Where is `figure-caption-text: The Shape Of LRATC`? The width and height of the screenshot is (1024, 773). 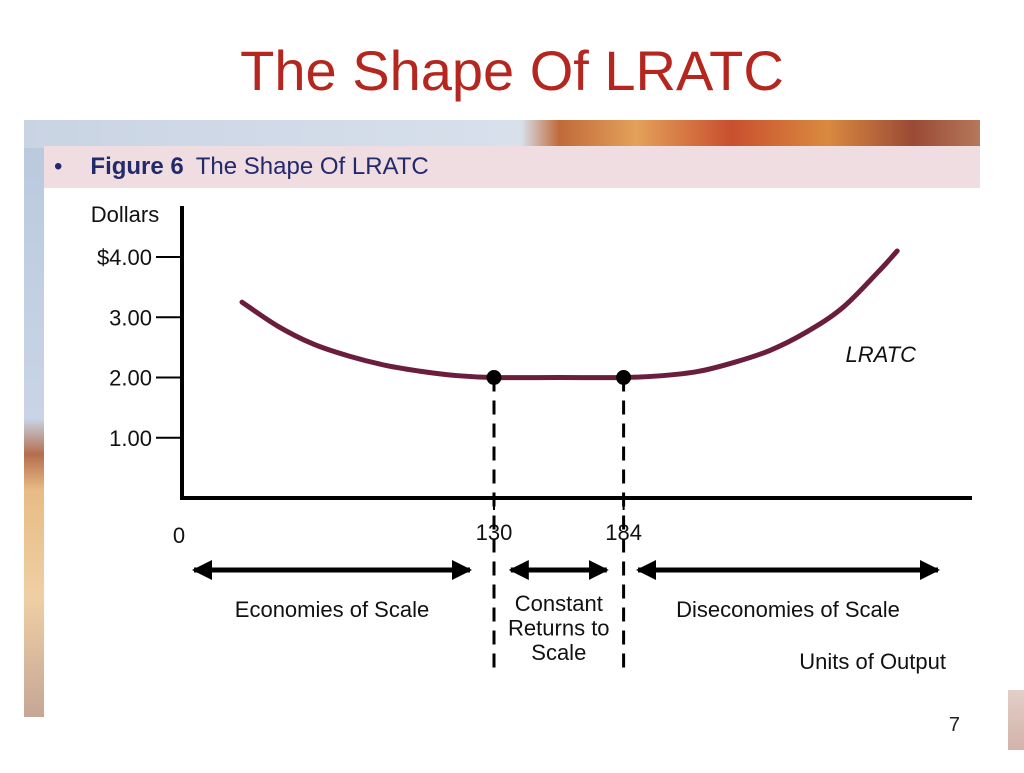 figure-caption-text: The Shape Of LRATC is located at coordinates (312, 166).